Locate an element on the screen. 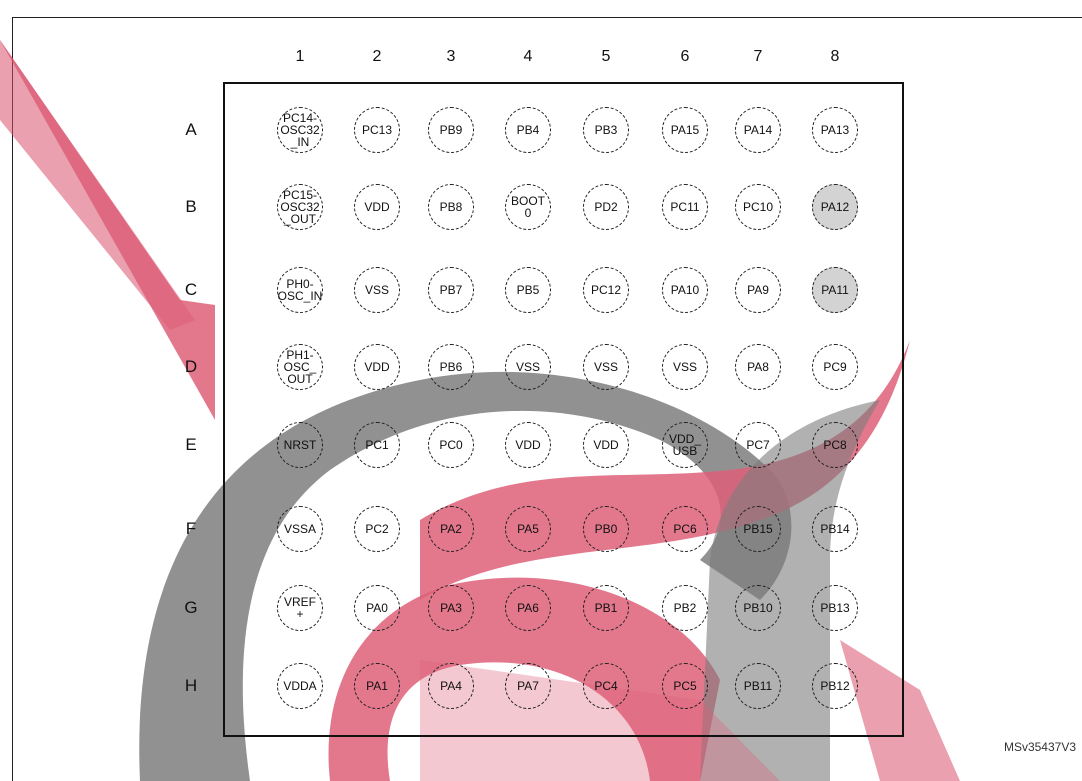 The image size is (1082, 781). row-label: G is located at coordinates (191, 607).